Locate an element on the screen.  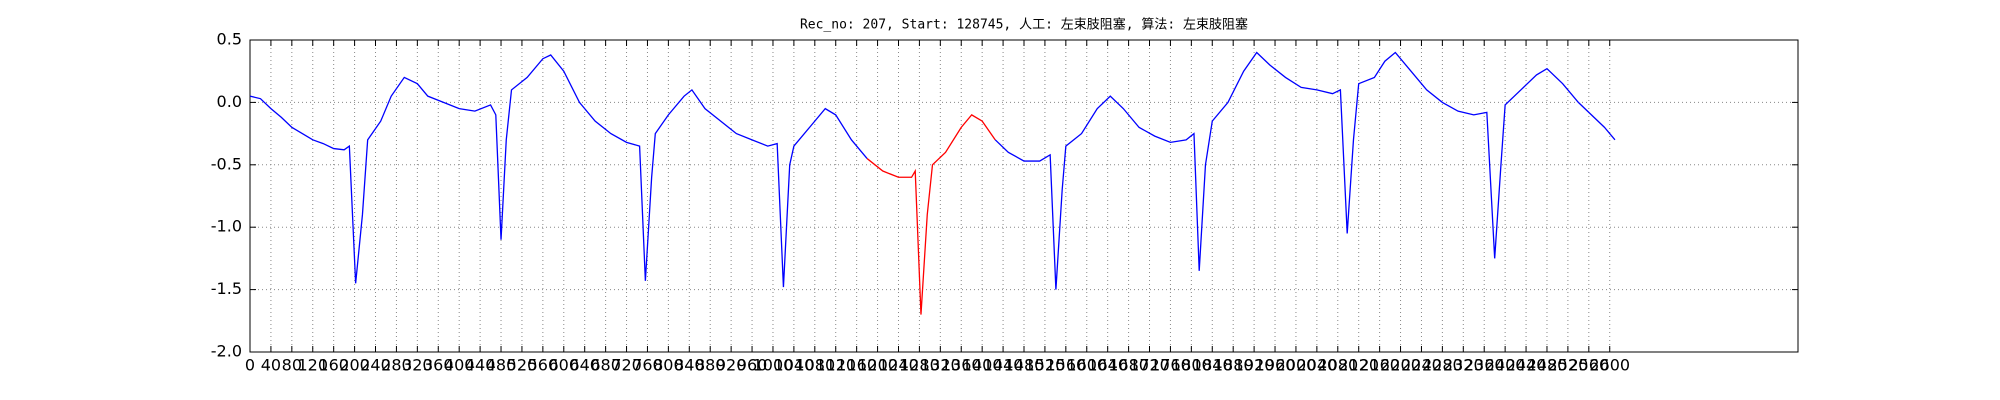
x-tick-label: 560 is located at coordinates (543, 365).